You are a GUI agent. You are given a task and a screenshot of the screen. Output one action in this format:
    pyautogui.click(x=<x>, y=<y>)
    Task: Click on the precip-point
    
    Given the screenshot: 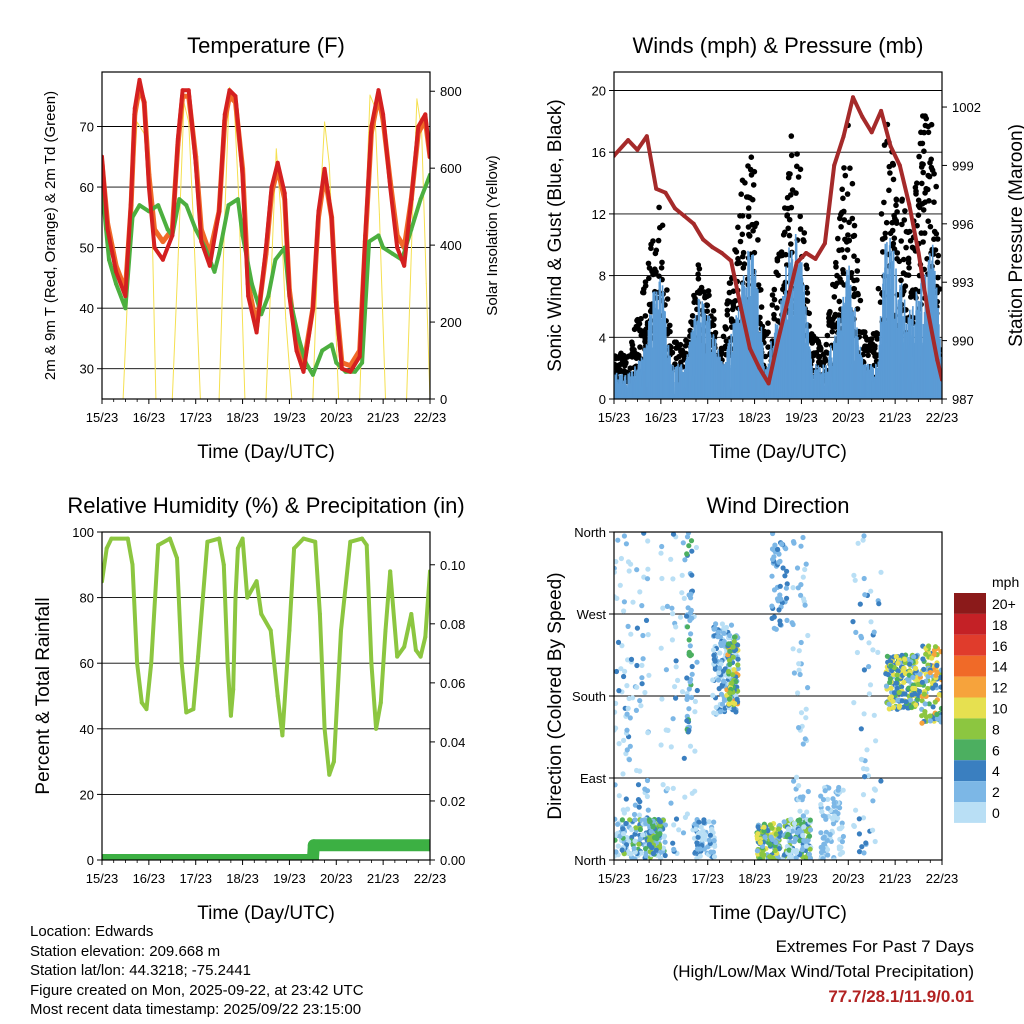 What is the action you would take?
    pyautogui.click(x=105, y=857)
    